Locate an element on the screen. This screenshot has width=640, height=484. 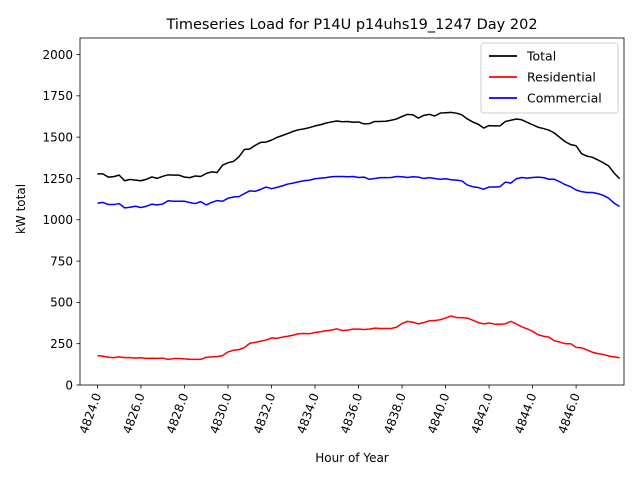
legend-label-total: Total is located at coordinates (541, 56).